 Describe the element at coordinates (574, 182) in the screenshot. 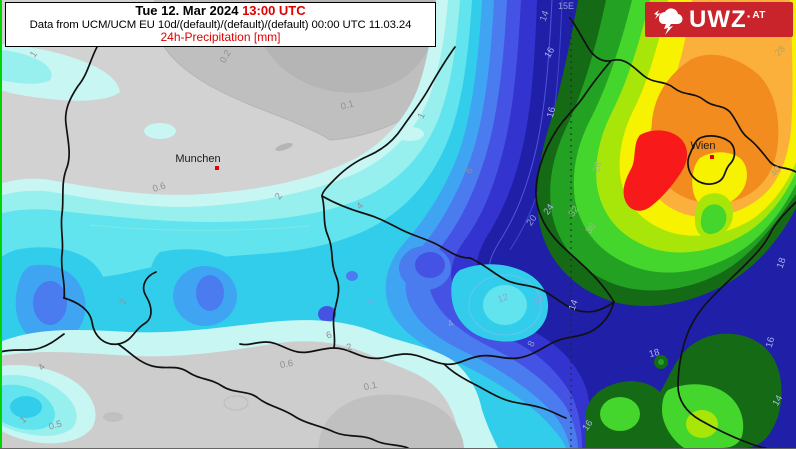

I see `border-upper-lower-austria` at that location.